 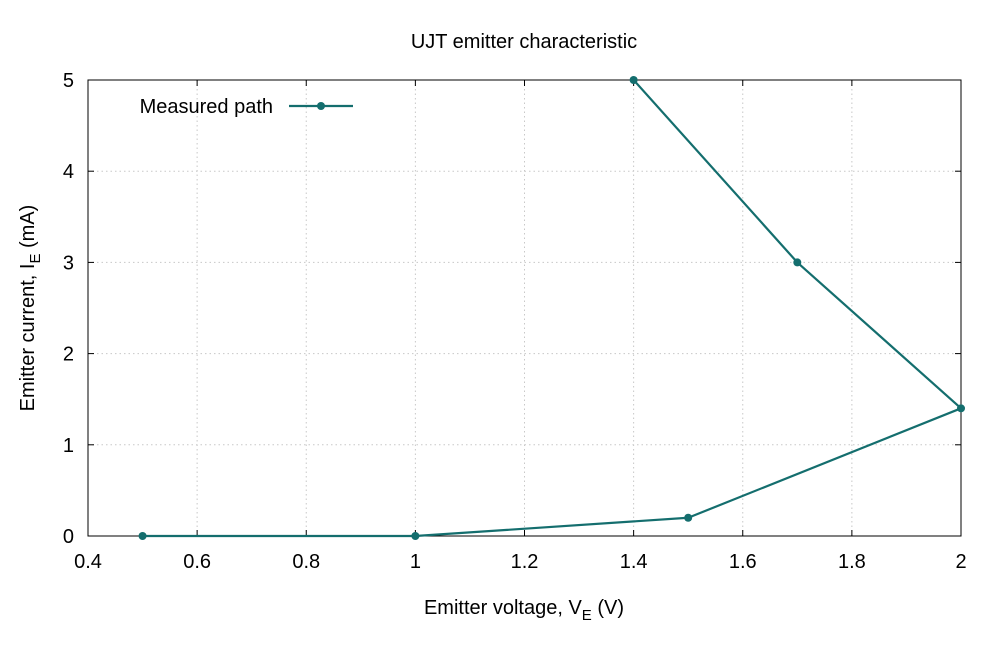 What do you see at coordinates (852, 562) in the screenshot?
I see `x-tick-label: 1.8` at bounding box center [852, 562].